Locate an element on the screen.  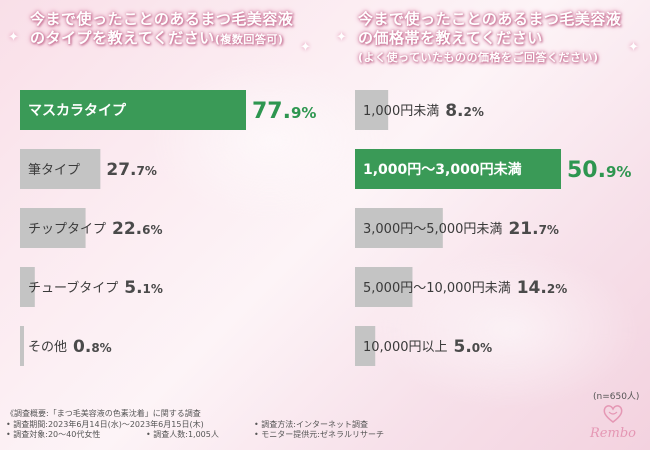
chart-title-note: (複数回答可) is located at coordinates (249, 39).